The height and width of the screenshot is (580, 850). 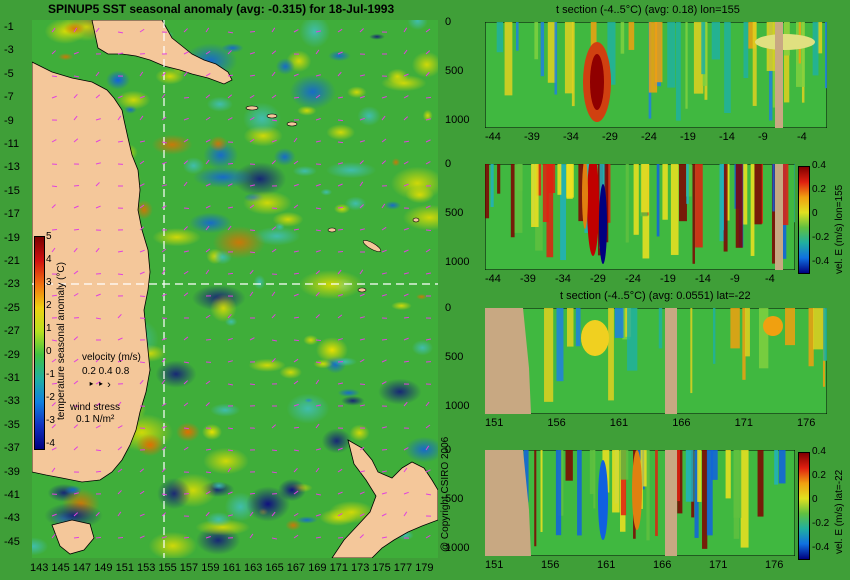 I want to click on map-y-tick: -21, so click(x=12, y=261).